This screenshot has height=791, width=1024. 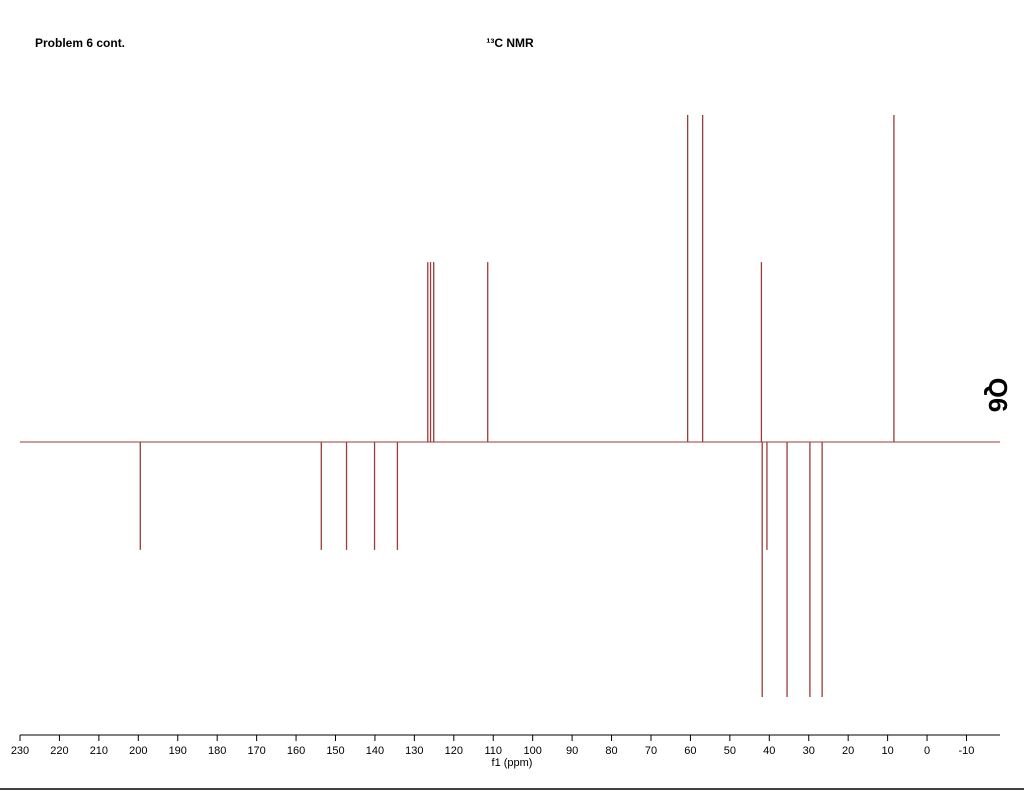 What do you see at coordinates (730, 751) in the screenshot?
I see `x-tick-label: 50` at bounding box center [730, 751].